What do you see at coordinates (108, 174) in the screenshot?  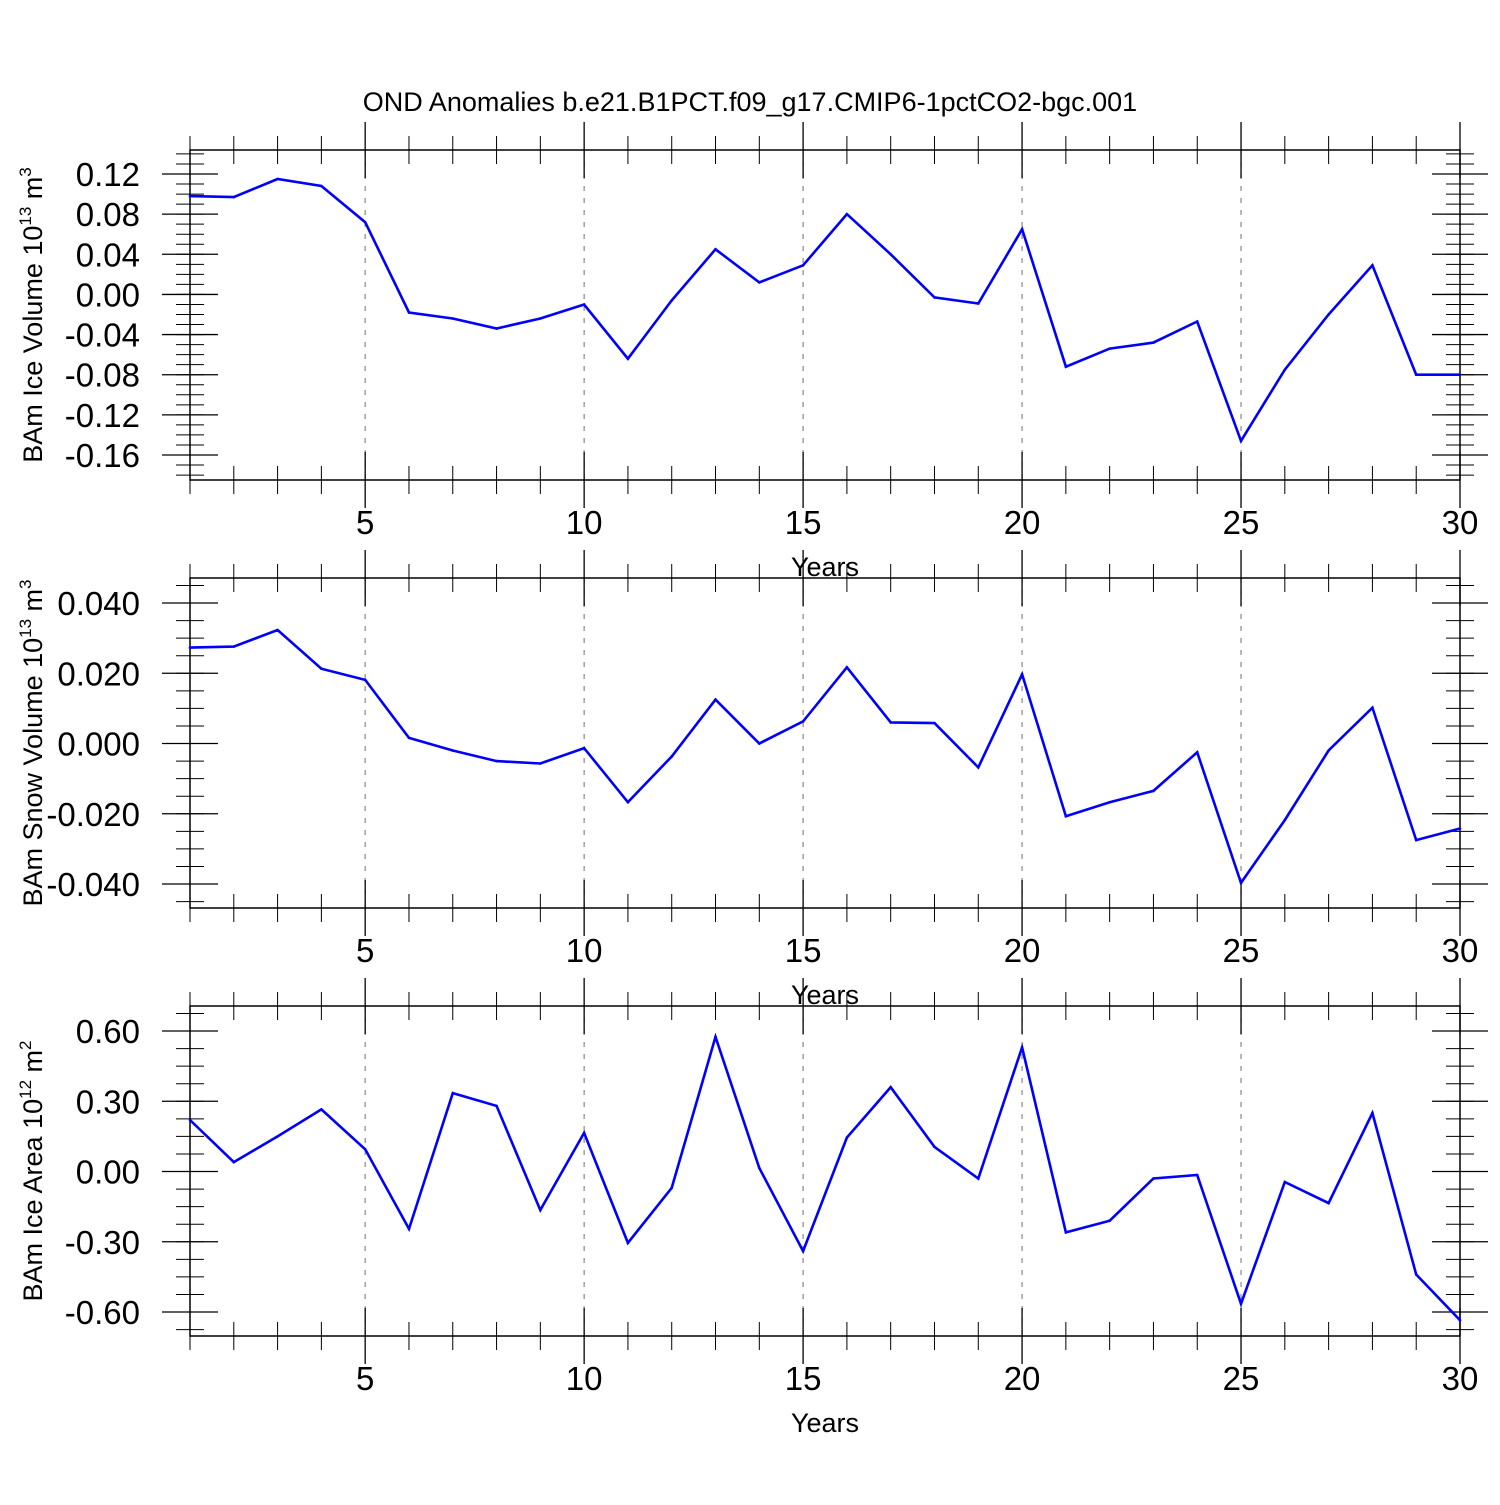 I see `y-tick-label: 0.12` at bounding box center [108, 174].